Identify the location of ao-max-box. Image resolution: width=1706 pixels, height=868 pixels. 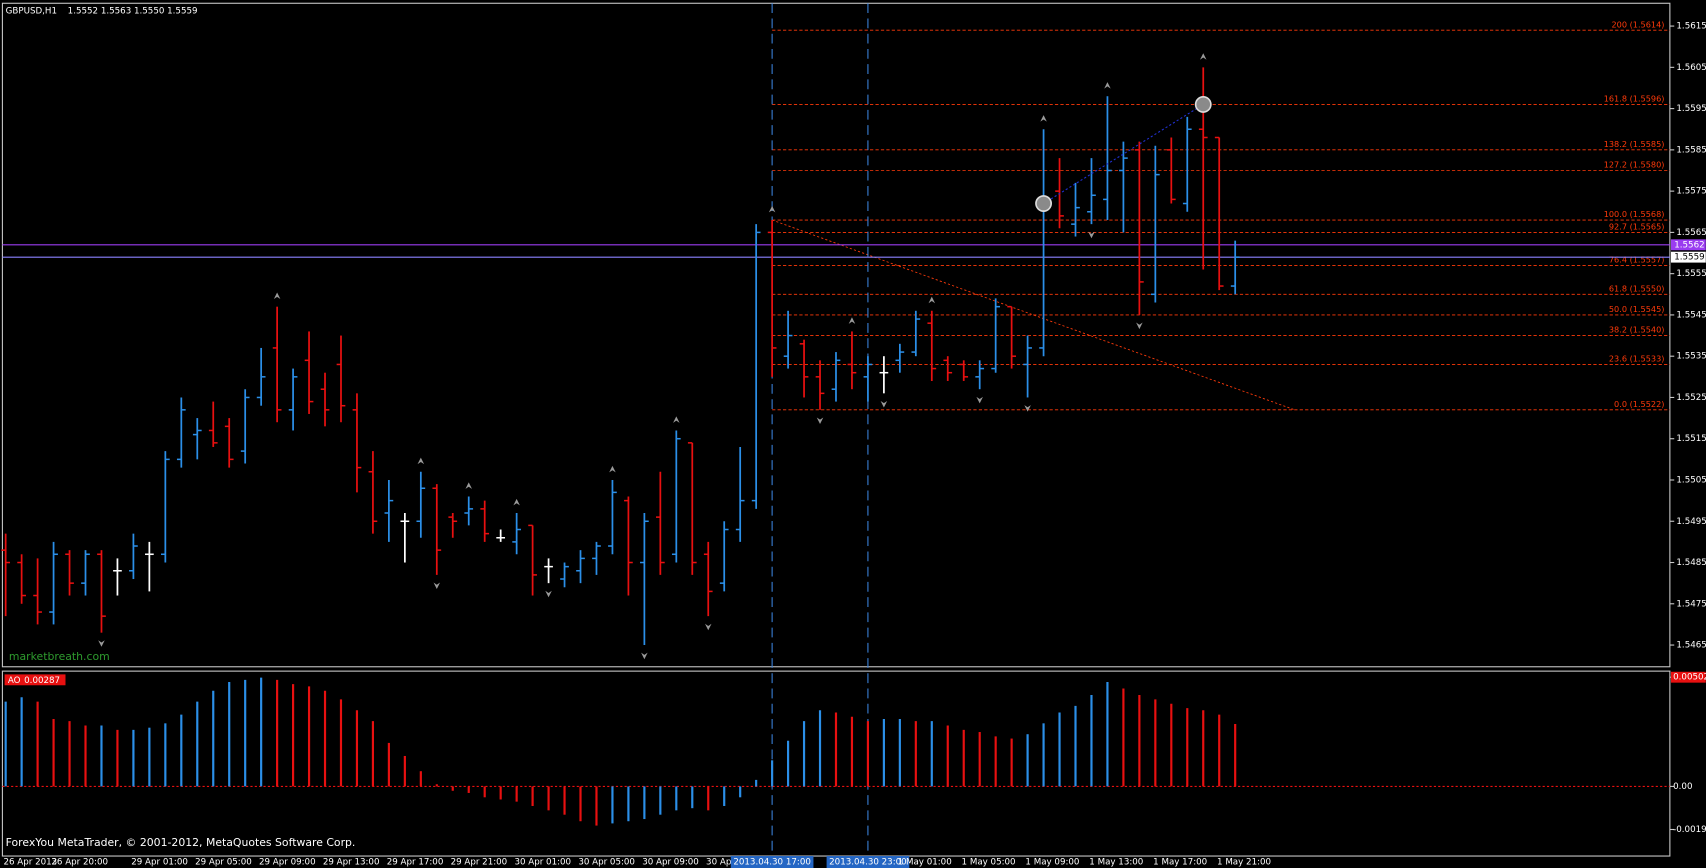
(1688, 677).